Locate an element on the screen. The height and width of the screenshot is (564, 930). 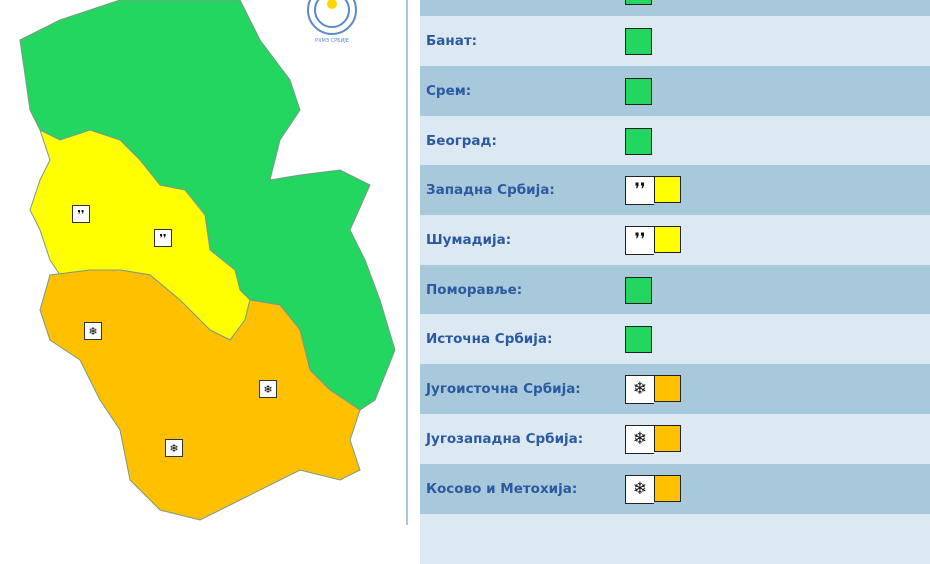
region-row: Поморавље: is located at coordinates (675, 290).